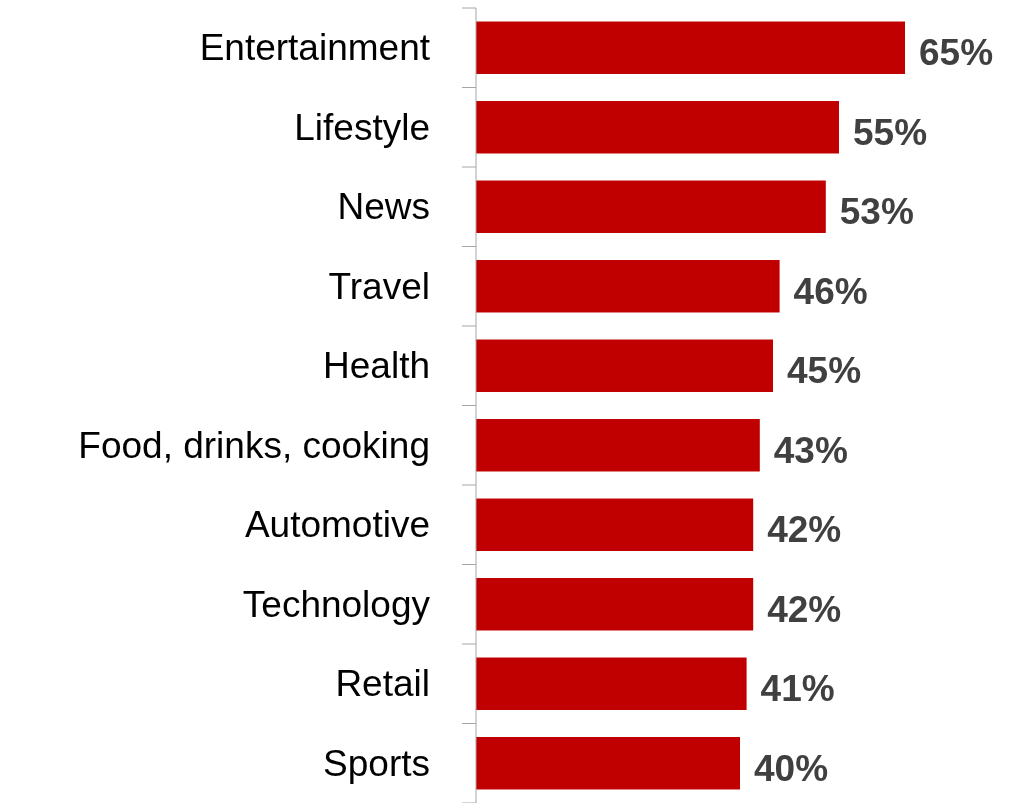 The height and width of the screenshot is (803, 1010). Describe the element at coordinates (810, 450) in the screenshot. I see `data-label: 43%` at that location.